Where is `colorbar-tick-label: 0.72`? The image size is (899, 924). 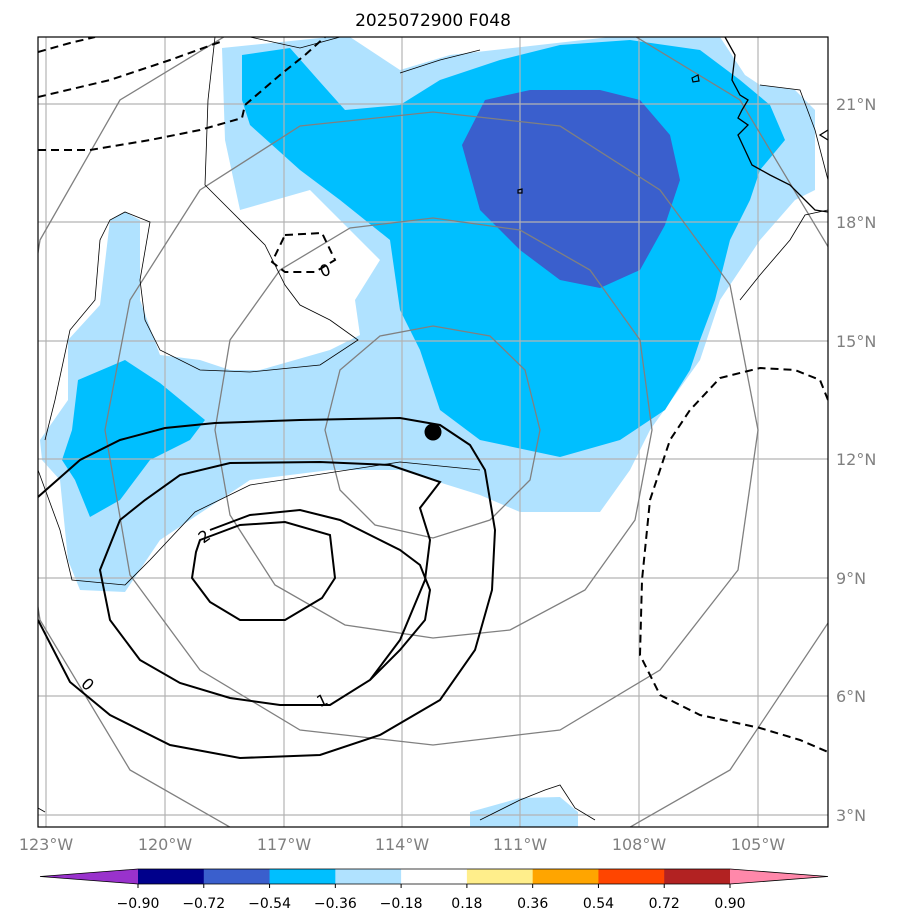 colorbar-tick-label: 0.72 is located at coordinates (664, 904).